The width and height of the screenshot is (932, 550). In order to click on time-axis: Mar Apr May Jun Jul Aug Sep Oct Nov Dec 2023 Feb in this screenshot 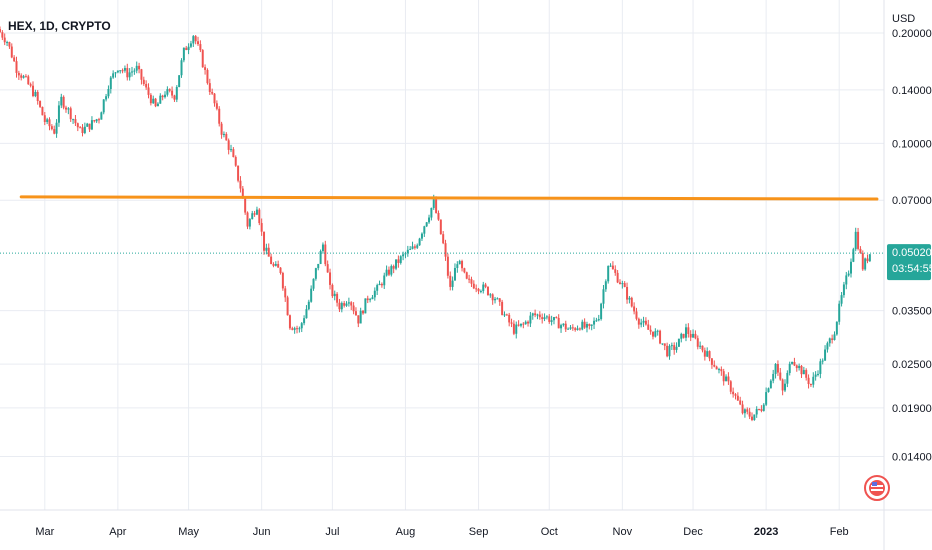, I will do `click(441, 532)`.